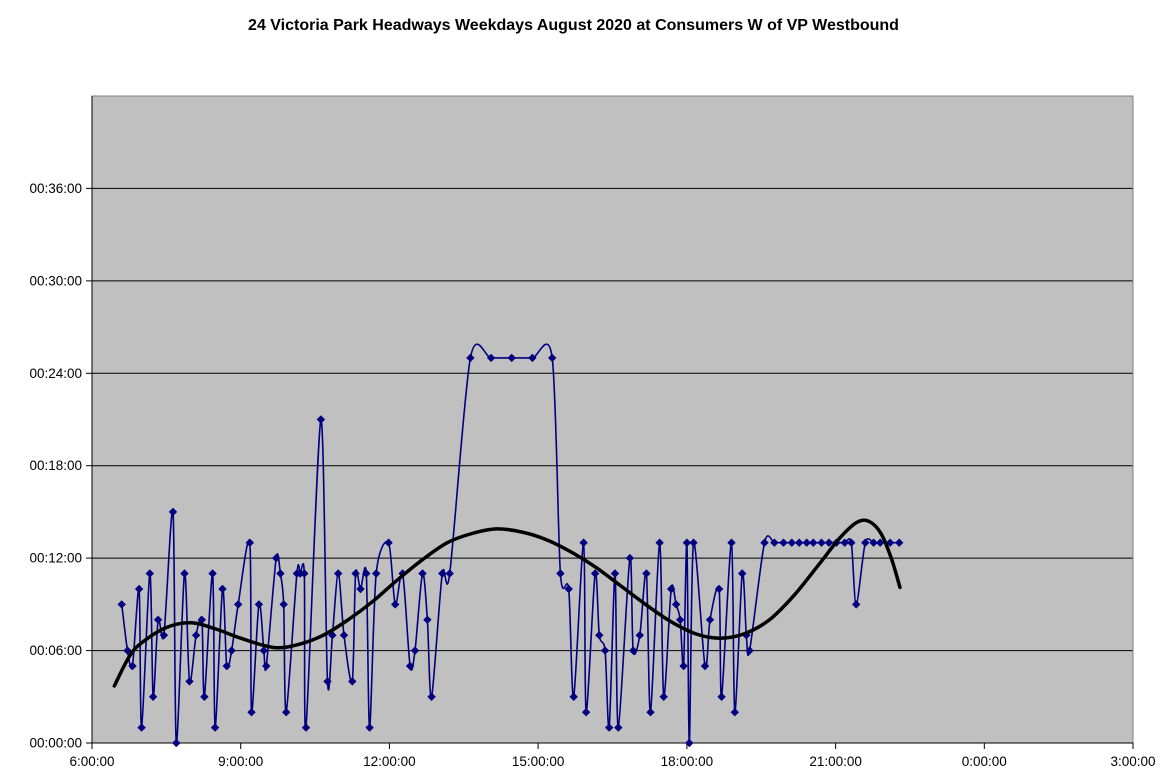 This screenshot has height=783, width=1167. What do you see at coordinates (55, 373) in the screenshot?
I see `y-axis-label: 00:24:00` at bounding box center [55, 373].